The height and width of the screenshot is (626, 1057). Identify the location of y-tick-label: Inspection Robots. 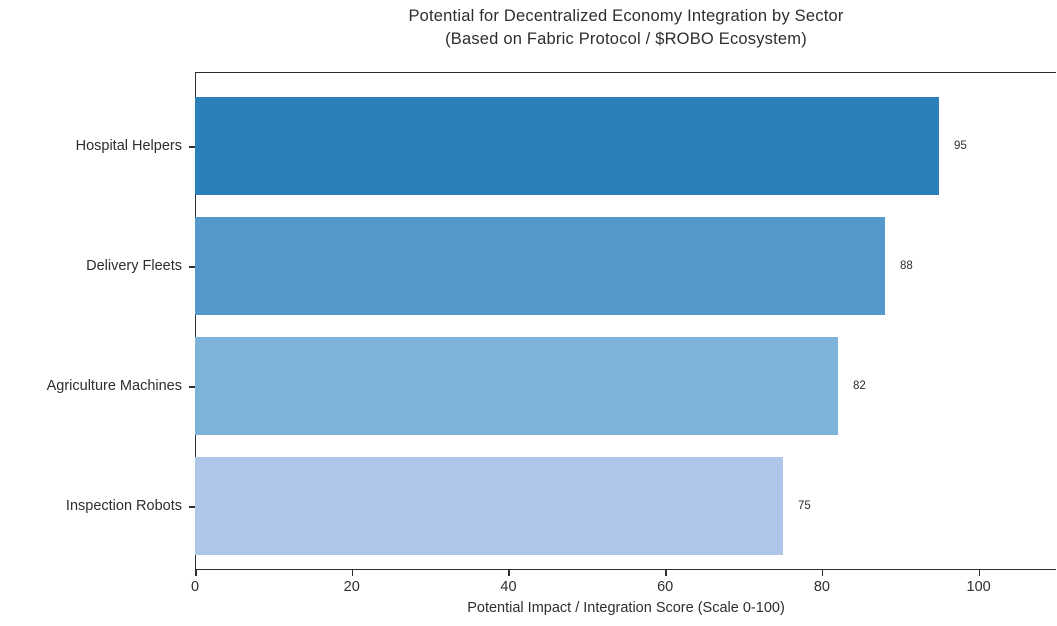
(123, 506).